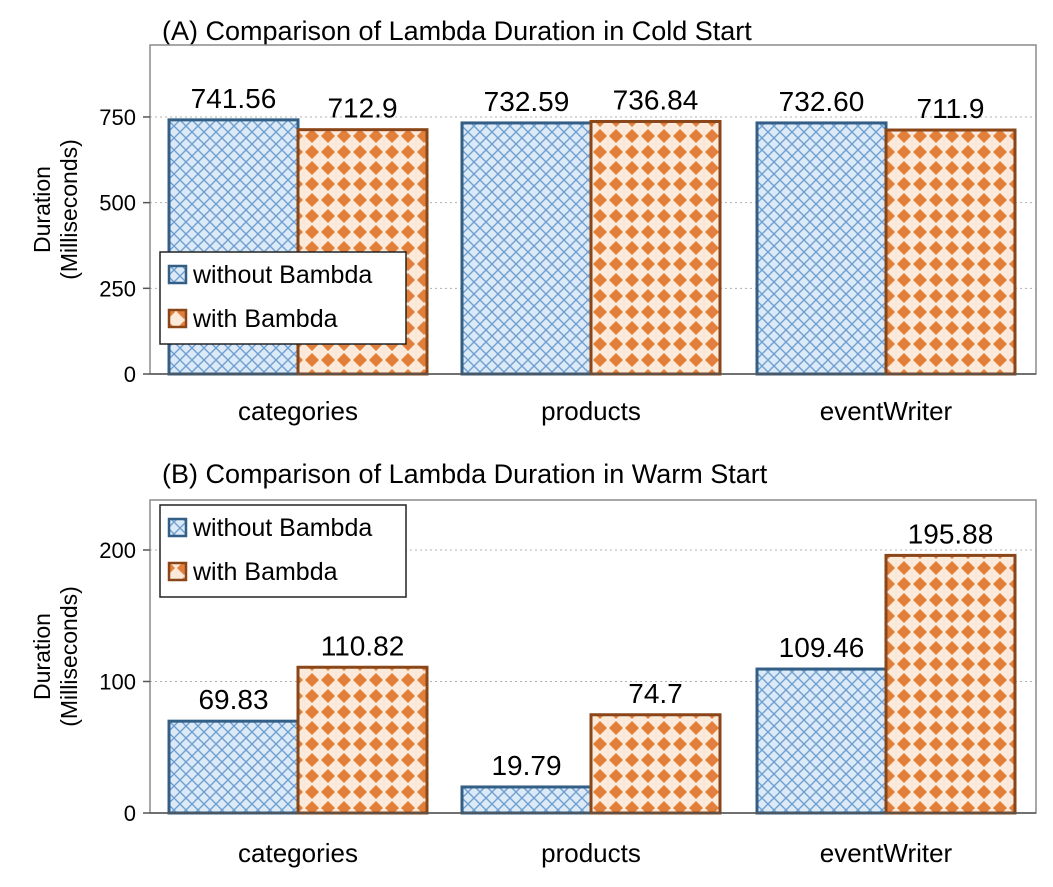  I want to click on data-label-with-bambda-products: 736.84, so click(656, 99).